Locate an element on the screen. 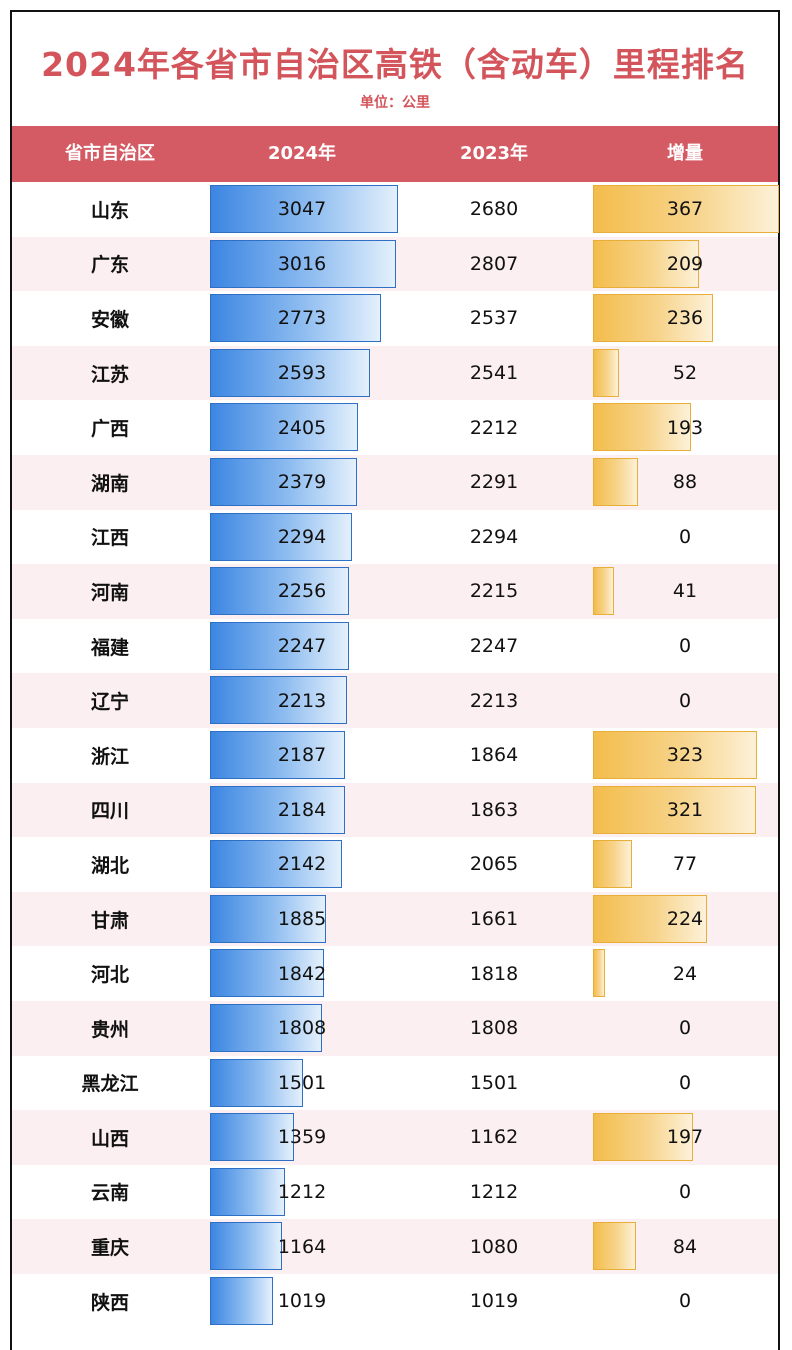 The image size is (792, 1350). cell-province-text: 云南 is located at coordinates (109, 1193).